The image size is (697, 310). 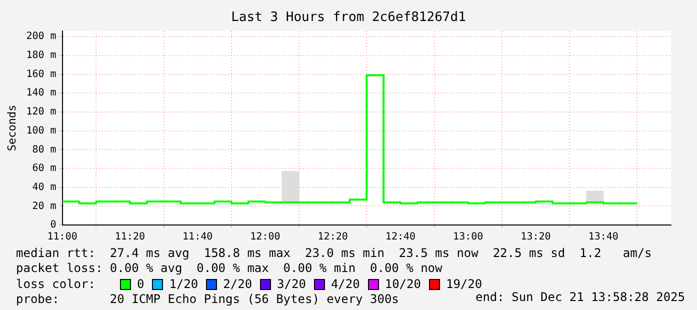 What do you see at coordinates (41, 130) in the screenshot?
I see `y-tick-label: 100 m` at bounding box center [41, 130].